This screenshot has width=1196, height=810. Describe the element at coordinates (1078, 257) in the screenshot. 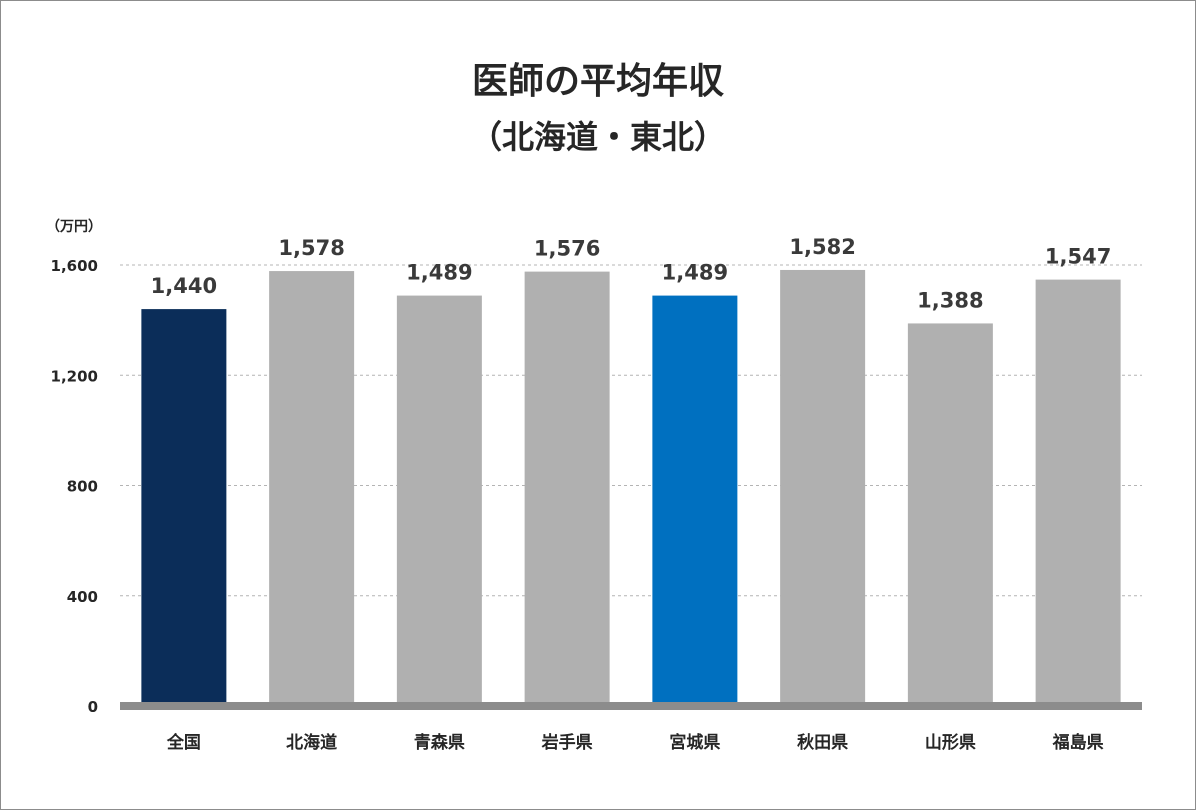

I see `bar-value-label: 1,547` at that location.